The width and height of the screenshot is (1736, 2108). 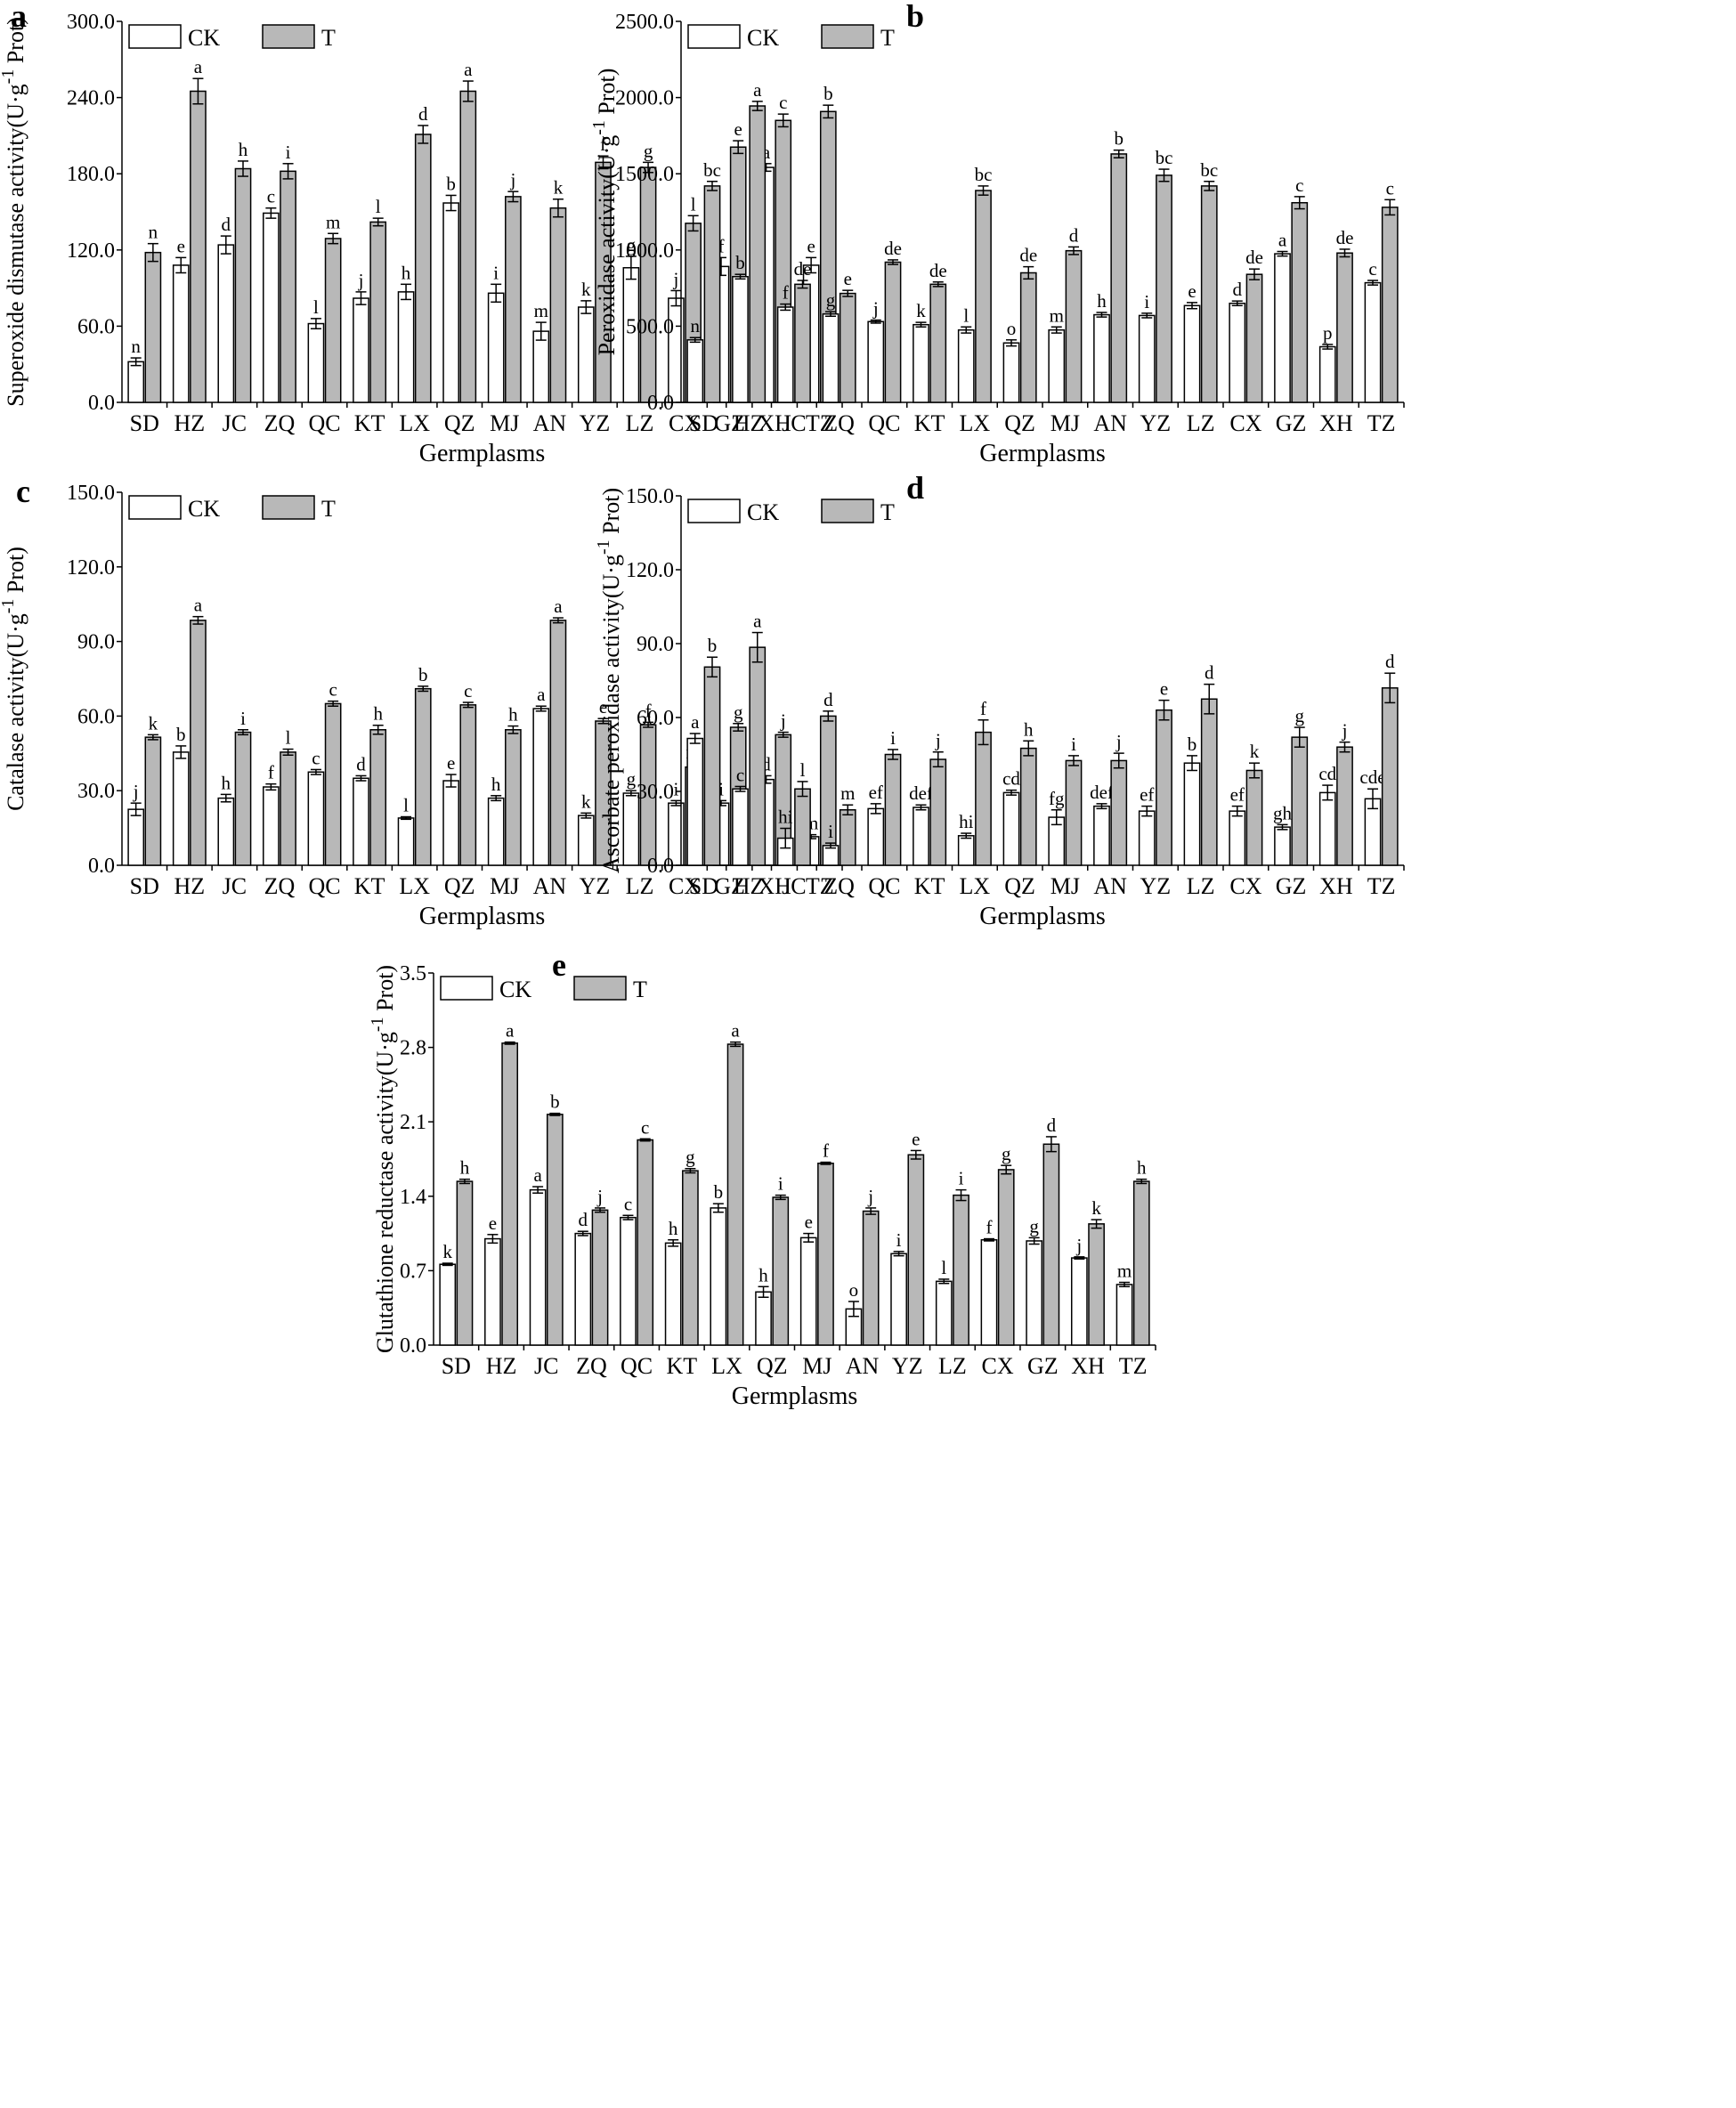 What do you see at coordinates (712, 170) in the screenshot?
I see `significance-letter-t: bc` at bounding box center [712, 170].